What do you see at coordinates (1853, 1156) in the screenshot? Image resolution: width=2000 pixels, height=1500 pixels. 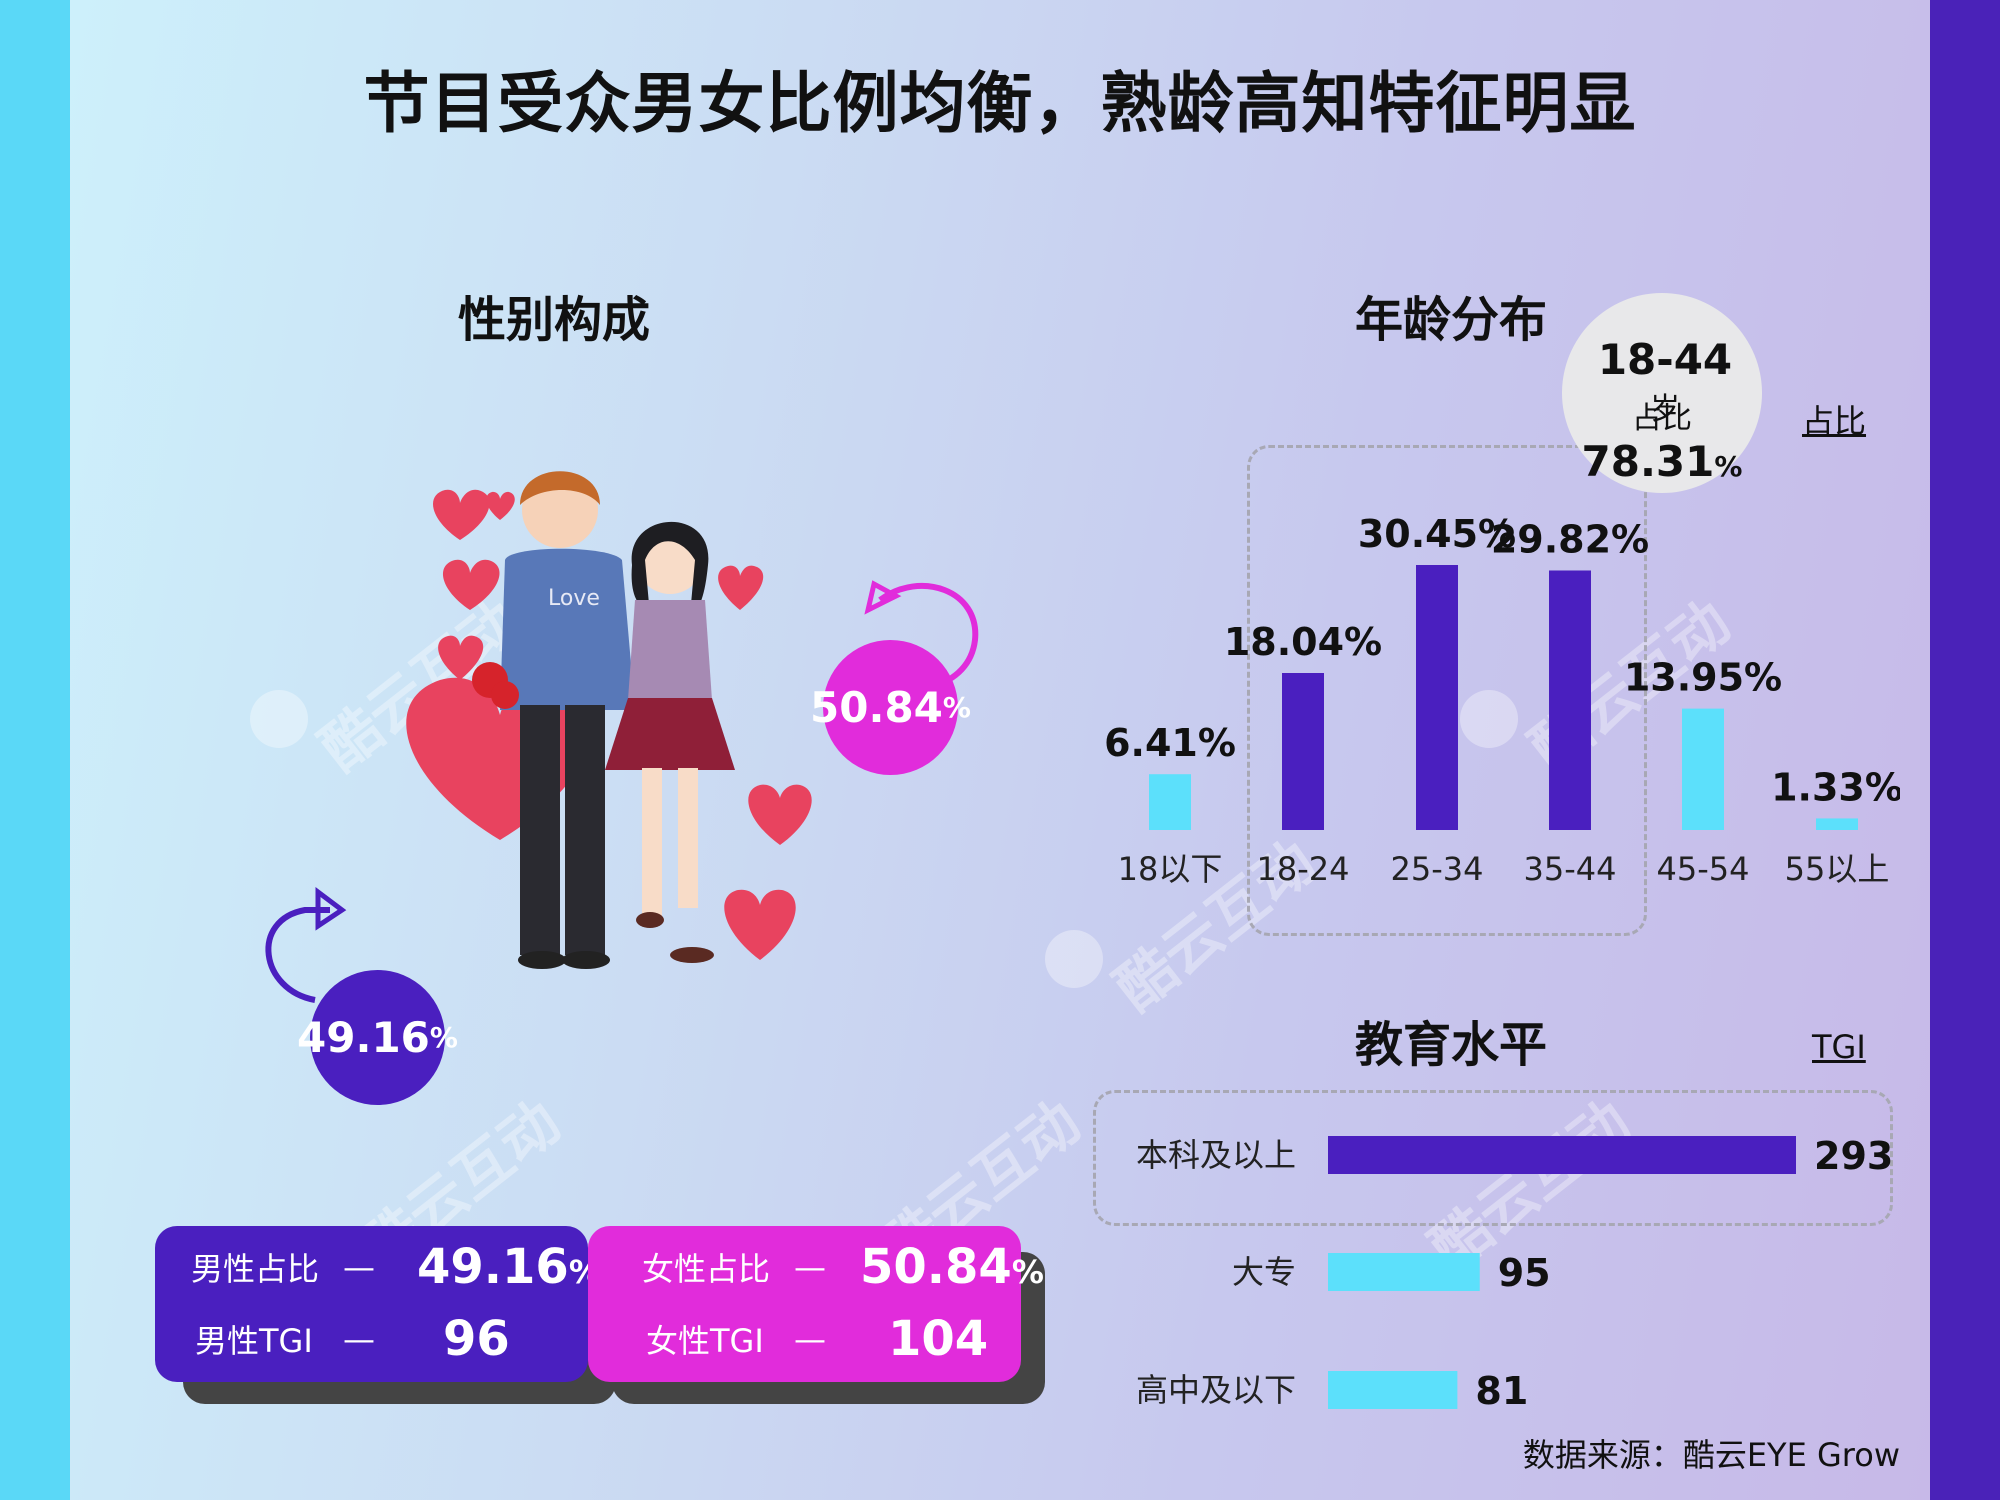 I see `education-bar-value-label: 293` at bounding box center [1853, 1156].